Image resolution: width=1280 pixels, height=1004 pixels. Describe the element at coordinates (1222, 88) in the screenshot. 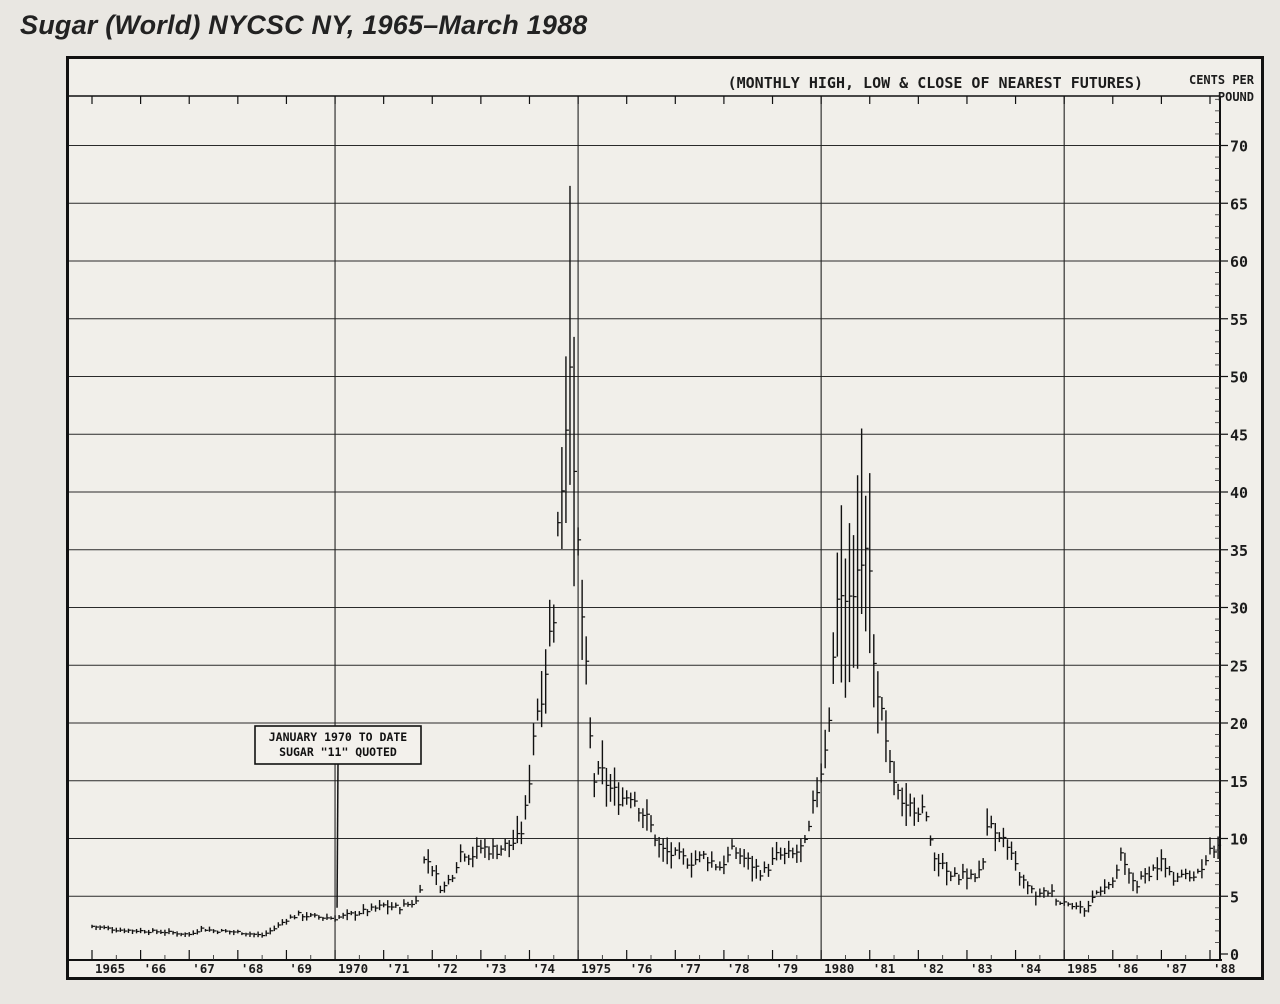

I see `y-axis-label: CENTS PER POUND` at that location.